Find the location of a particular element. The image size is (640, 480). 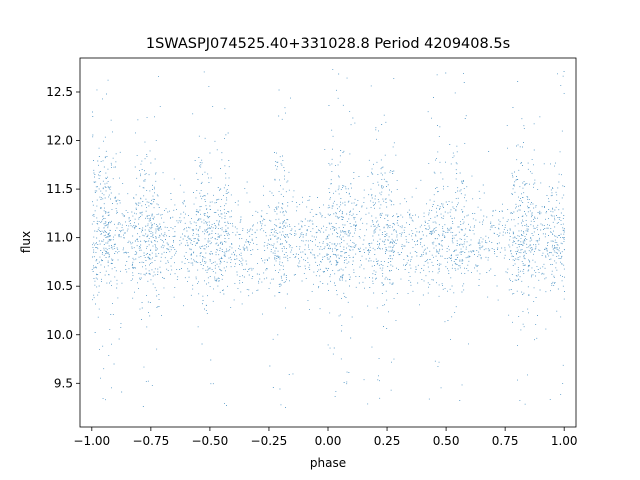

y-tick-label: 10.0 is located at coordinates (59, 335).